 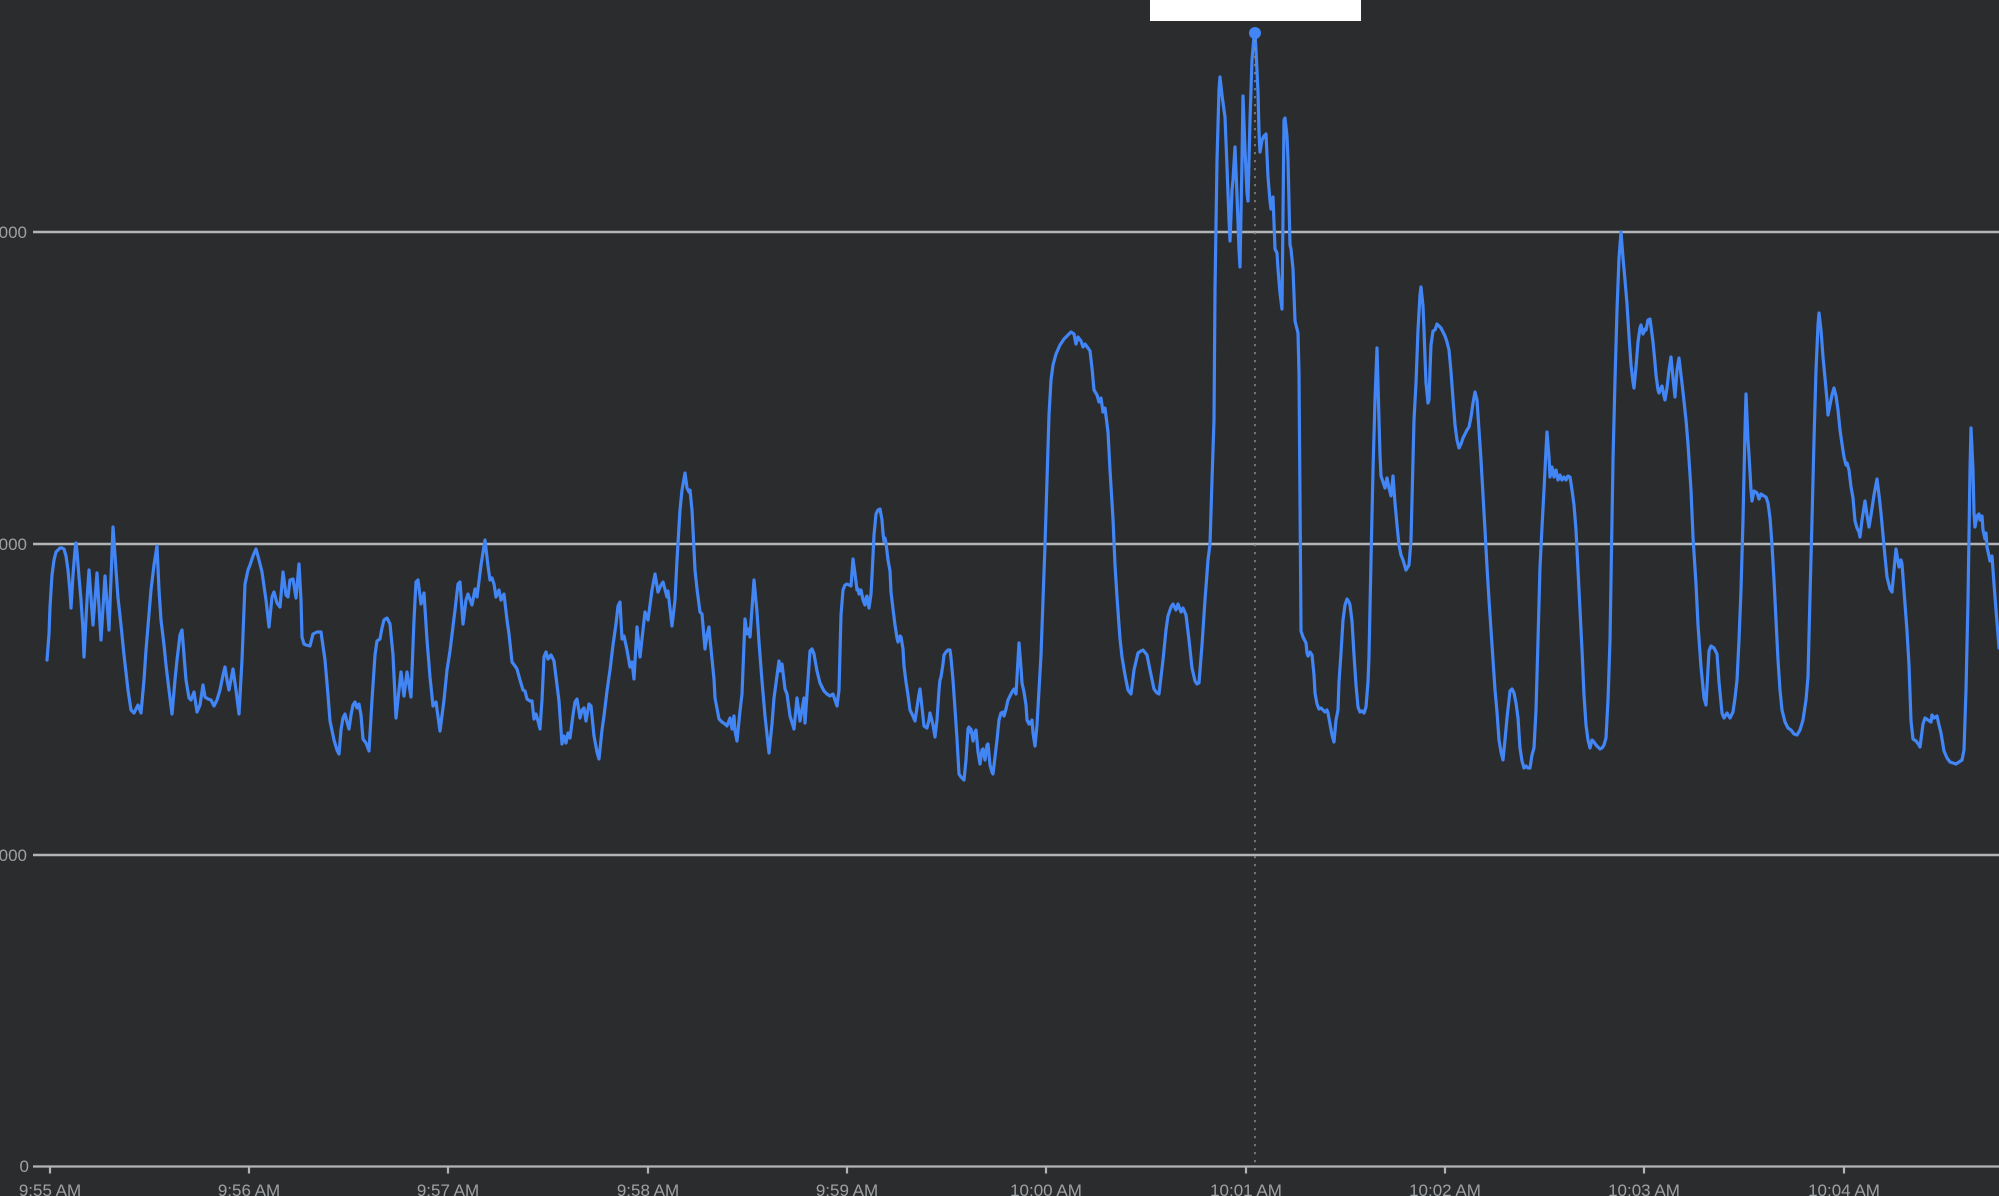 What do you see at coordinates (1445, 1188) in the screenshot?
I see `svg-text: 10:02 AM` at bounding box center [1445, 1188].